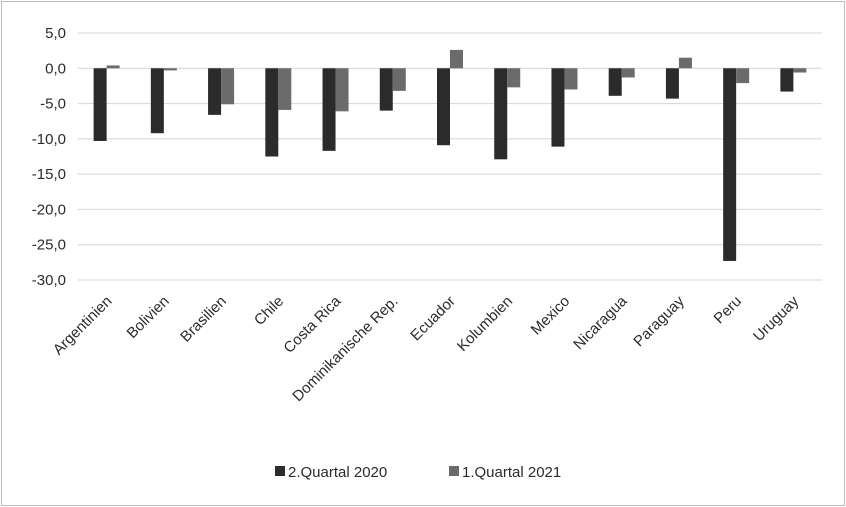 The image size is (846, 507). Describe the element at coordinates (113, 67) in the screenshot. I see `bar-q1-2021-argentinien` at that location.